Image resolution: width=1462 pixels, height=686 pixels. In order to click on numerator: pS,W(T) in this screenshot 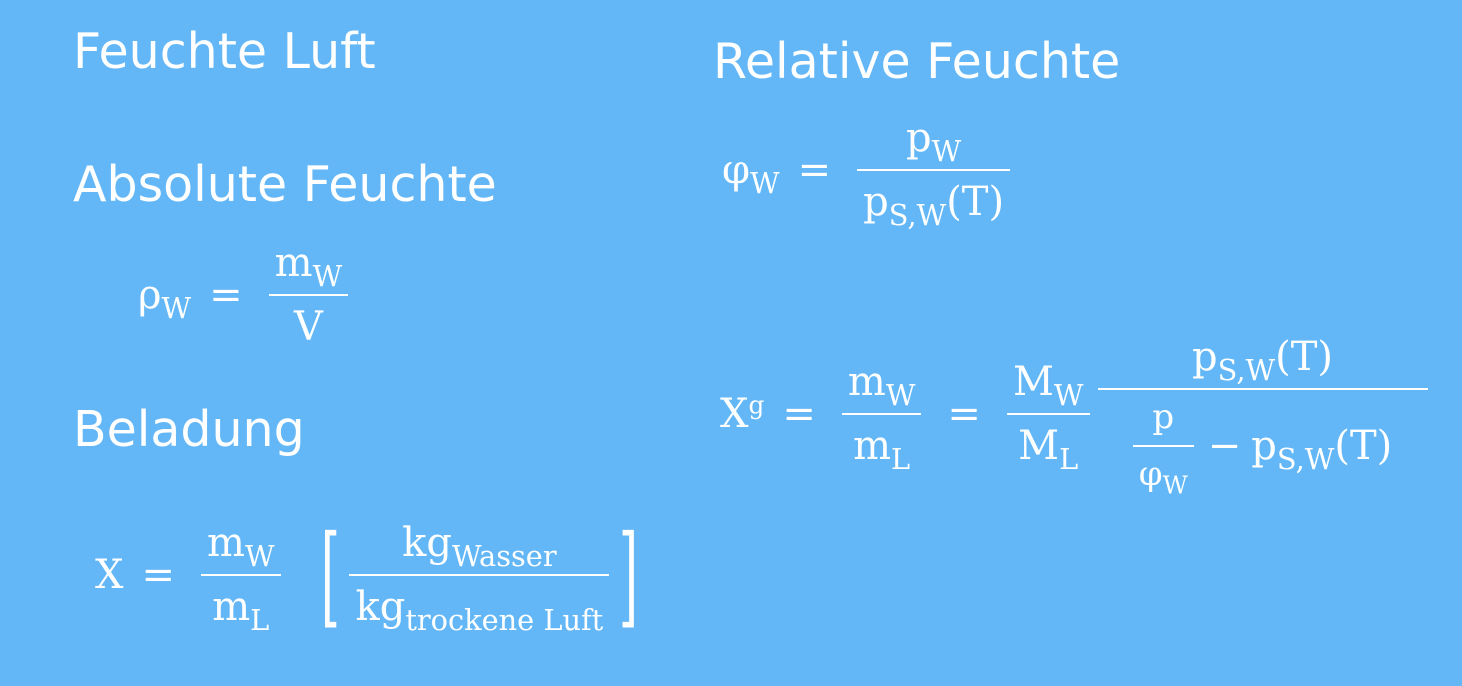, I will do `click(1262, 361)`.